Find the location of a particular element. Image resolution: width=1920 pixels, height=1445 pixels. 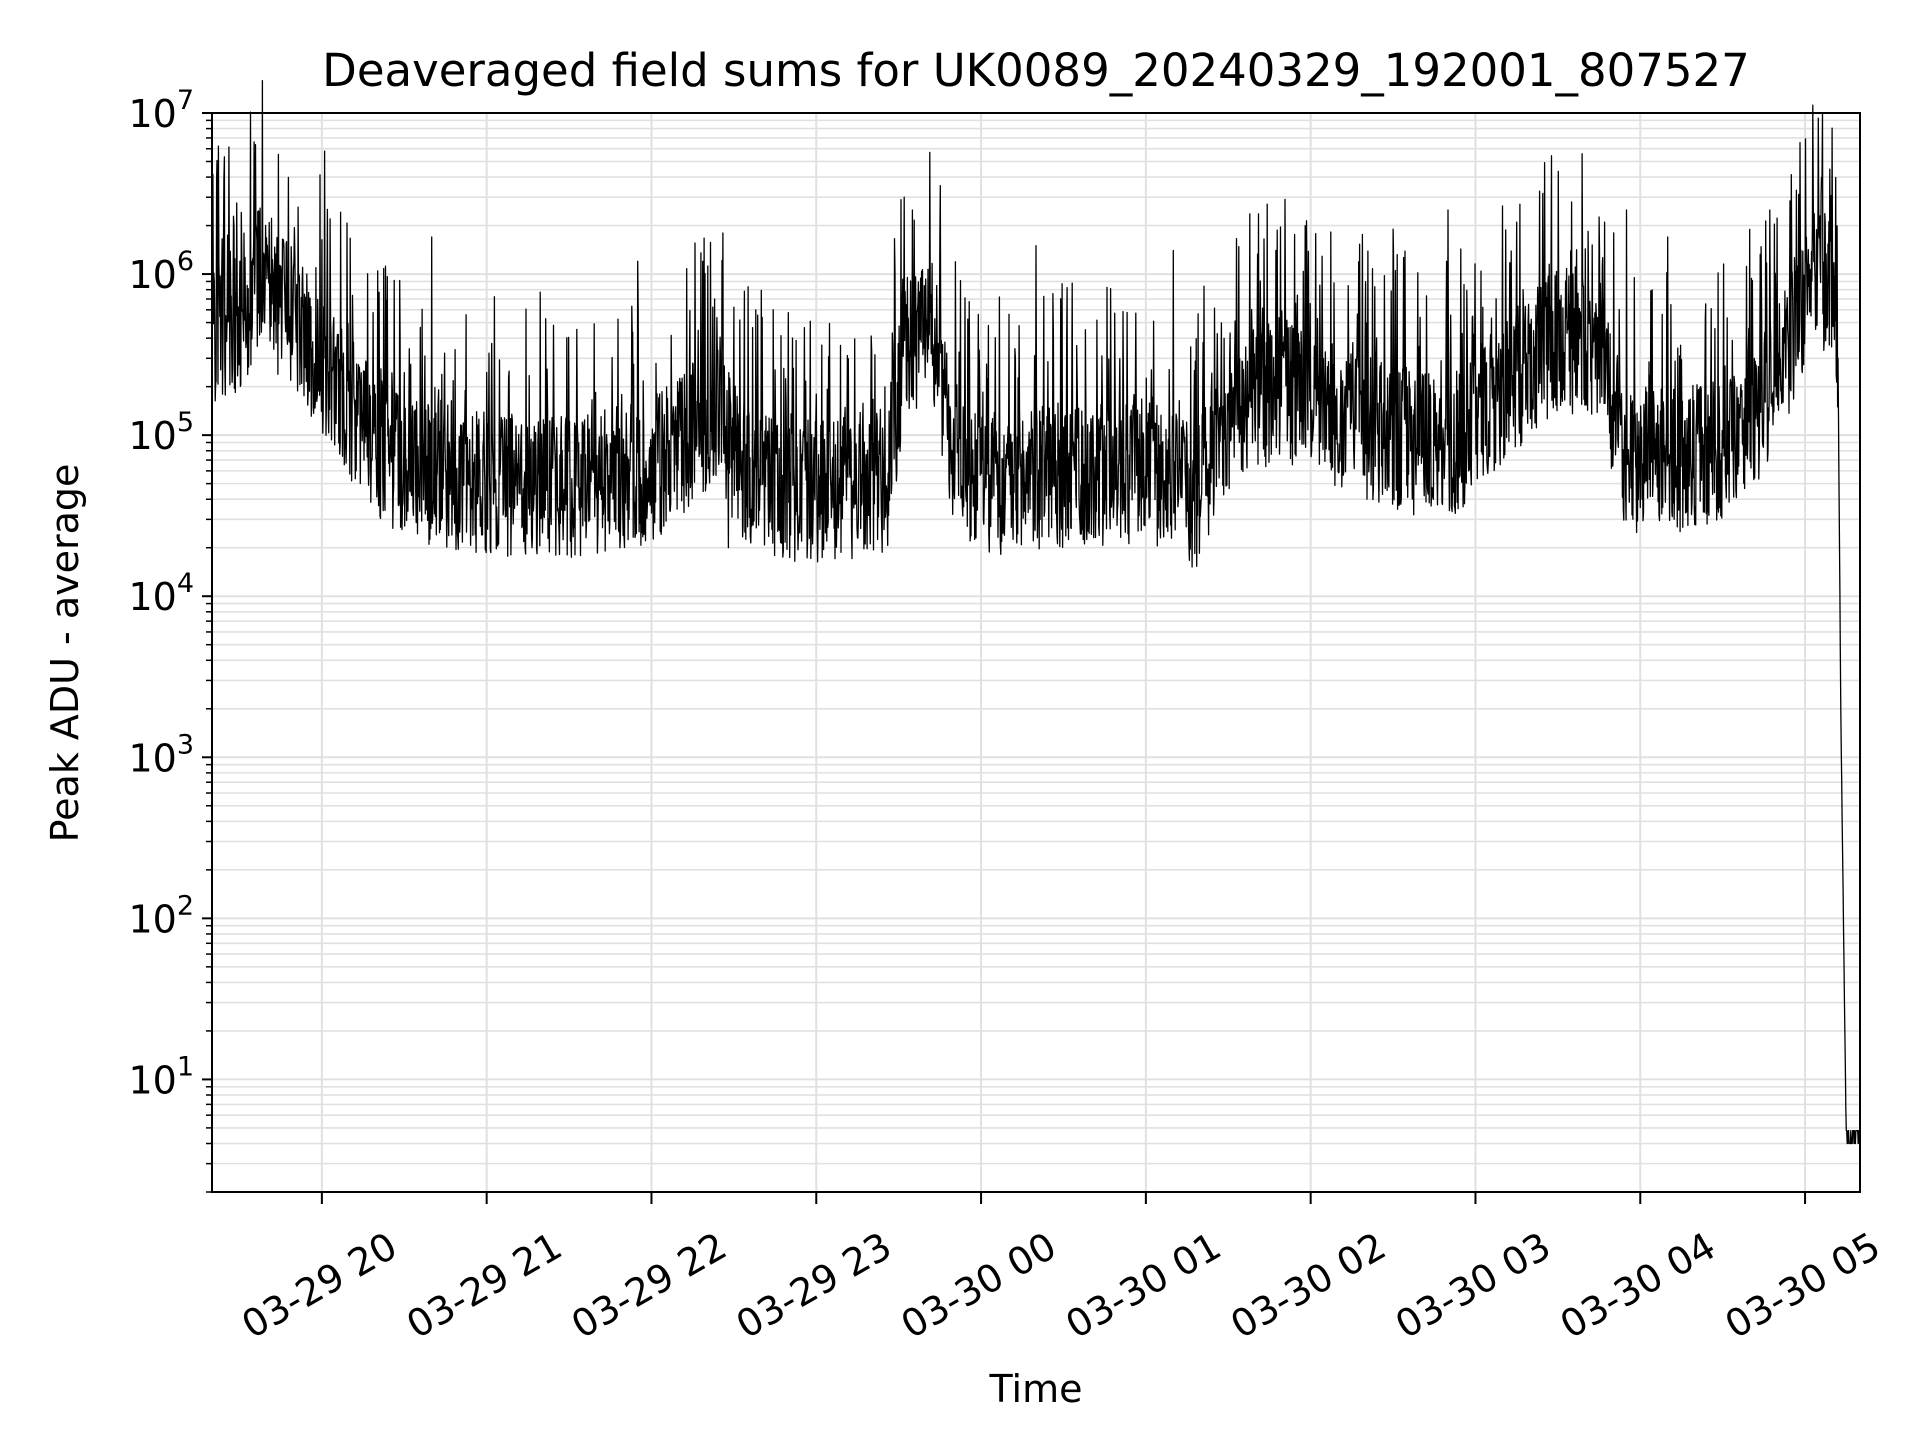

y-tick-label: 10⁶ is located at coordinates (161, 271).